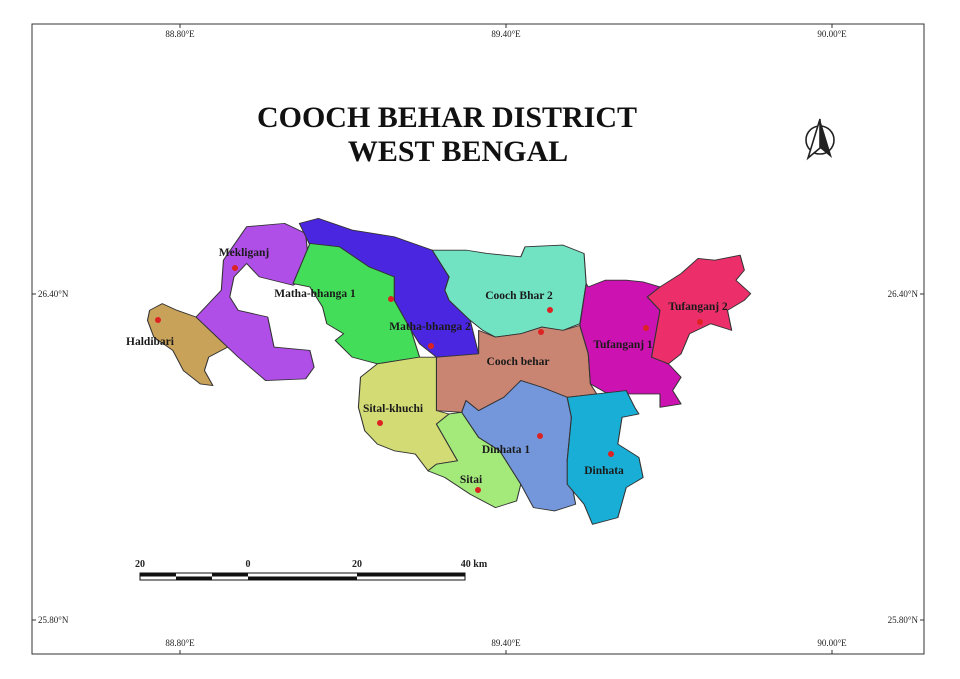 Image resolution: width=960 pixels, height=679 pixels. I want to click on scale-label: 0, so click(248, 564).